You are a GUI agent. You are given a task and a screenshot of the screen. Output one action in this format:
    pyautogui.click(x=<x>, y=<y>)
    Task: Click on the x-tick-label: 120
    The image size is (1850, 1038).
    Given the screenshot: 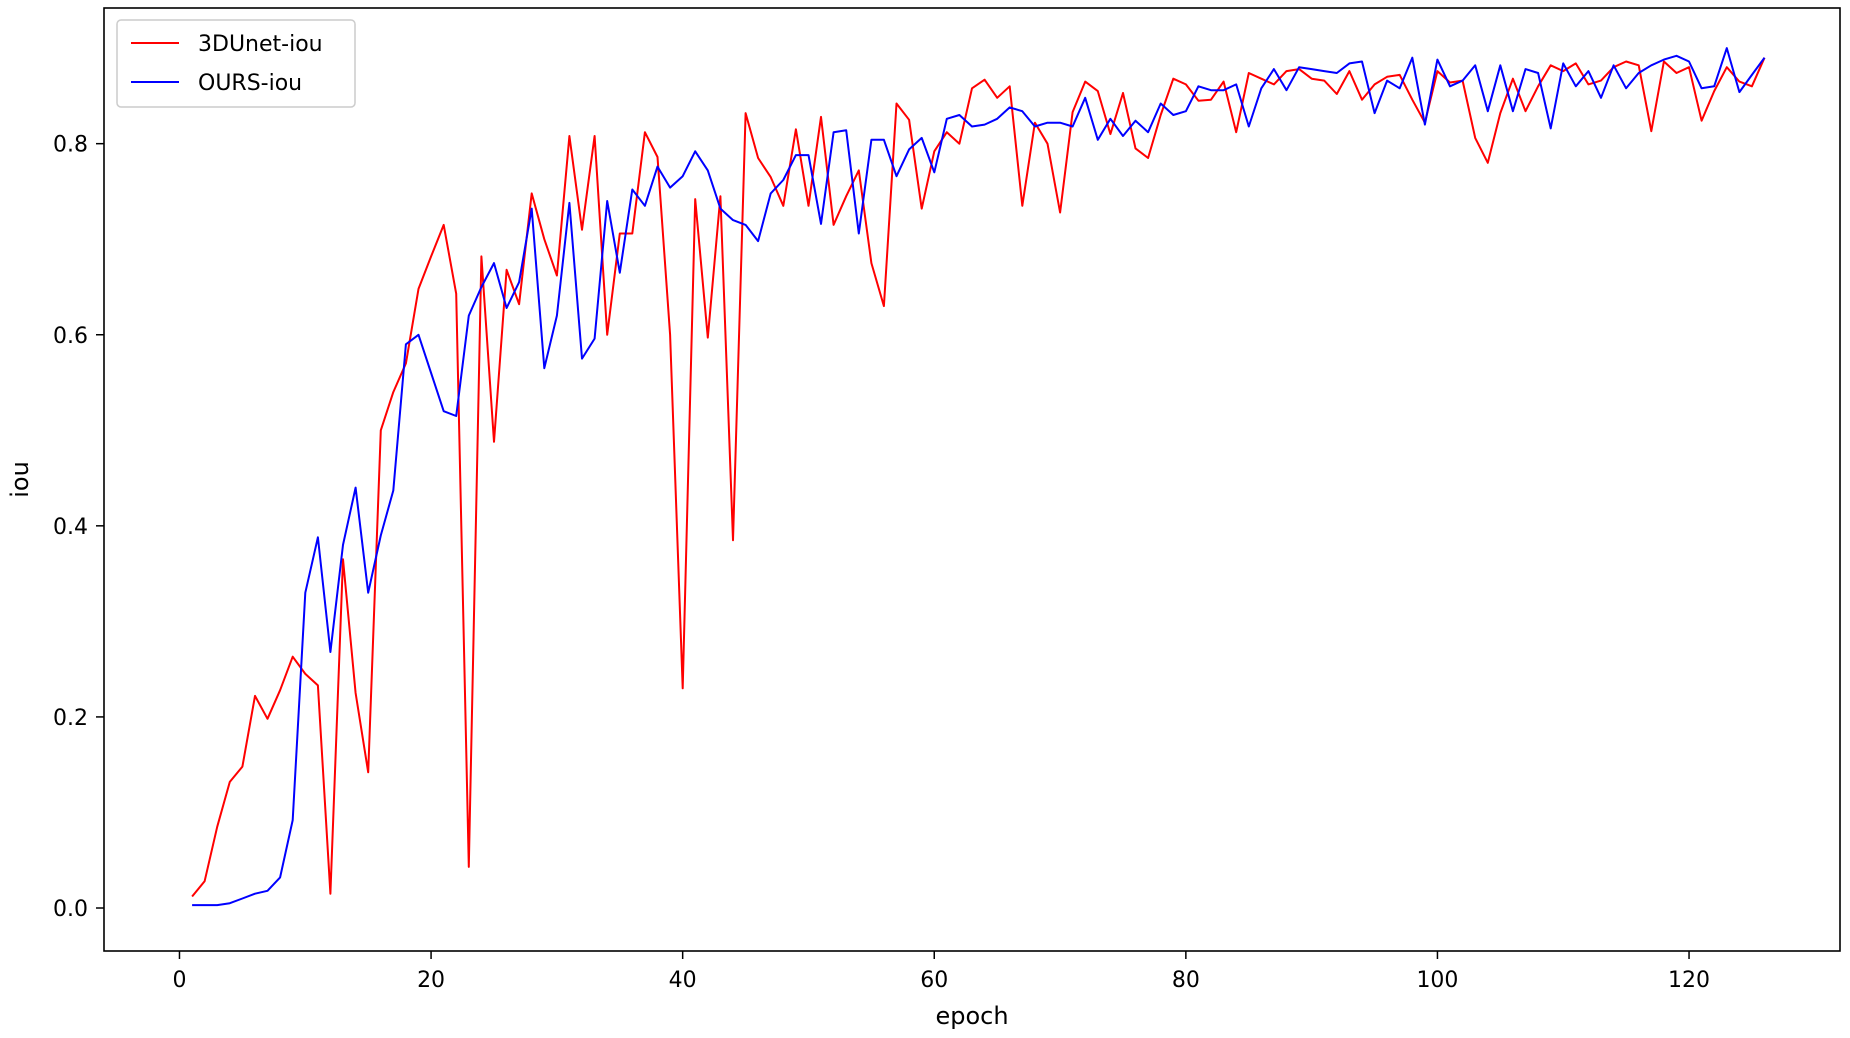 What is the action you would take?
    pyautogui.click(x=1689, y=980)
    